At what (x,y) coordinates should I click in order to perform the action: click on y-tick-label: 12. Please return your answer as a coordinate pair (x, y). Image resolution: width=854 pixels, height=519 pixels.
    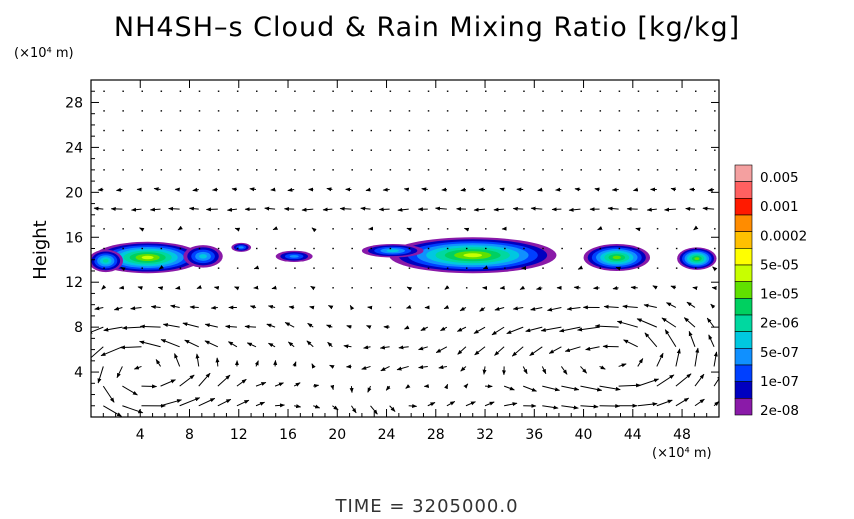
    Looking at the image, I should click on (74, 283).